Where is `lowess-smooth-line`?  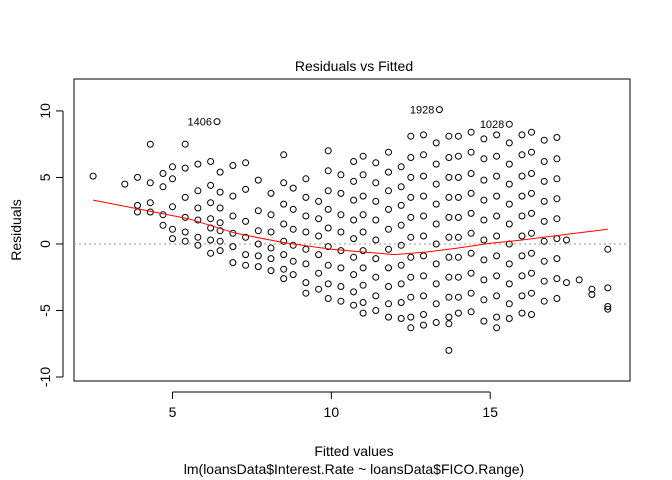
lowess-smooth-line is located at coordinates (350, 227).